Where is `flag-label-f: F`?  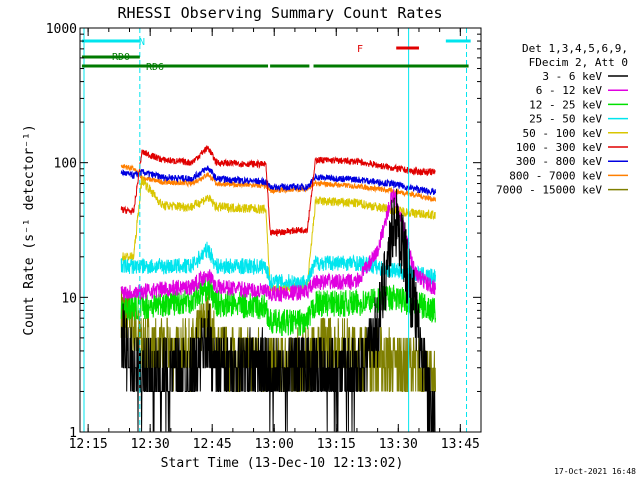 flag-label-f: F is located at coordinates (360, 49).